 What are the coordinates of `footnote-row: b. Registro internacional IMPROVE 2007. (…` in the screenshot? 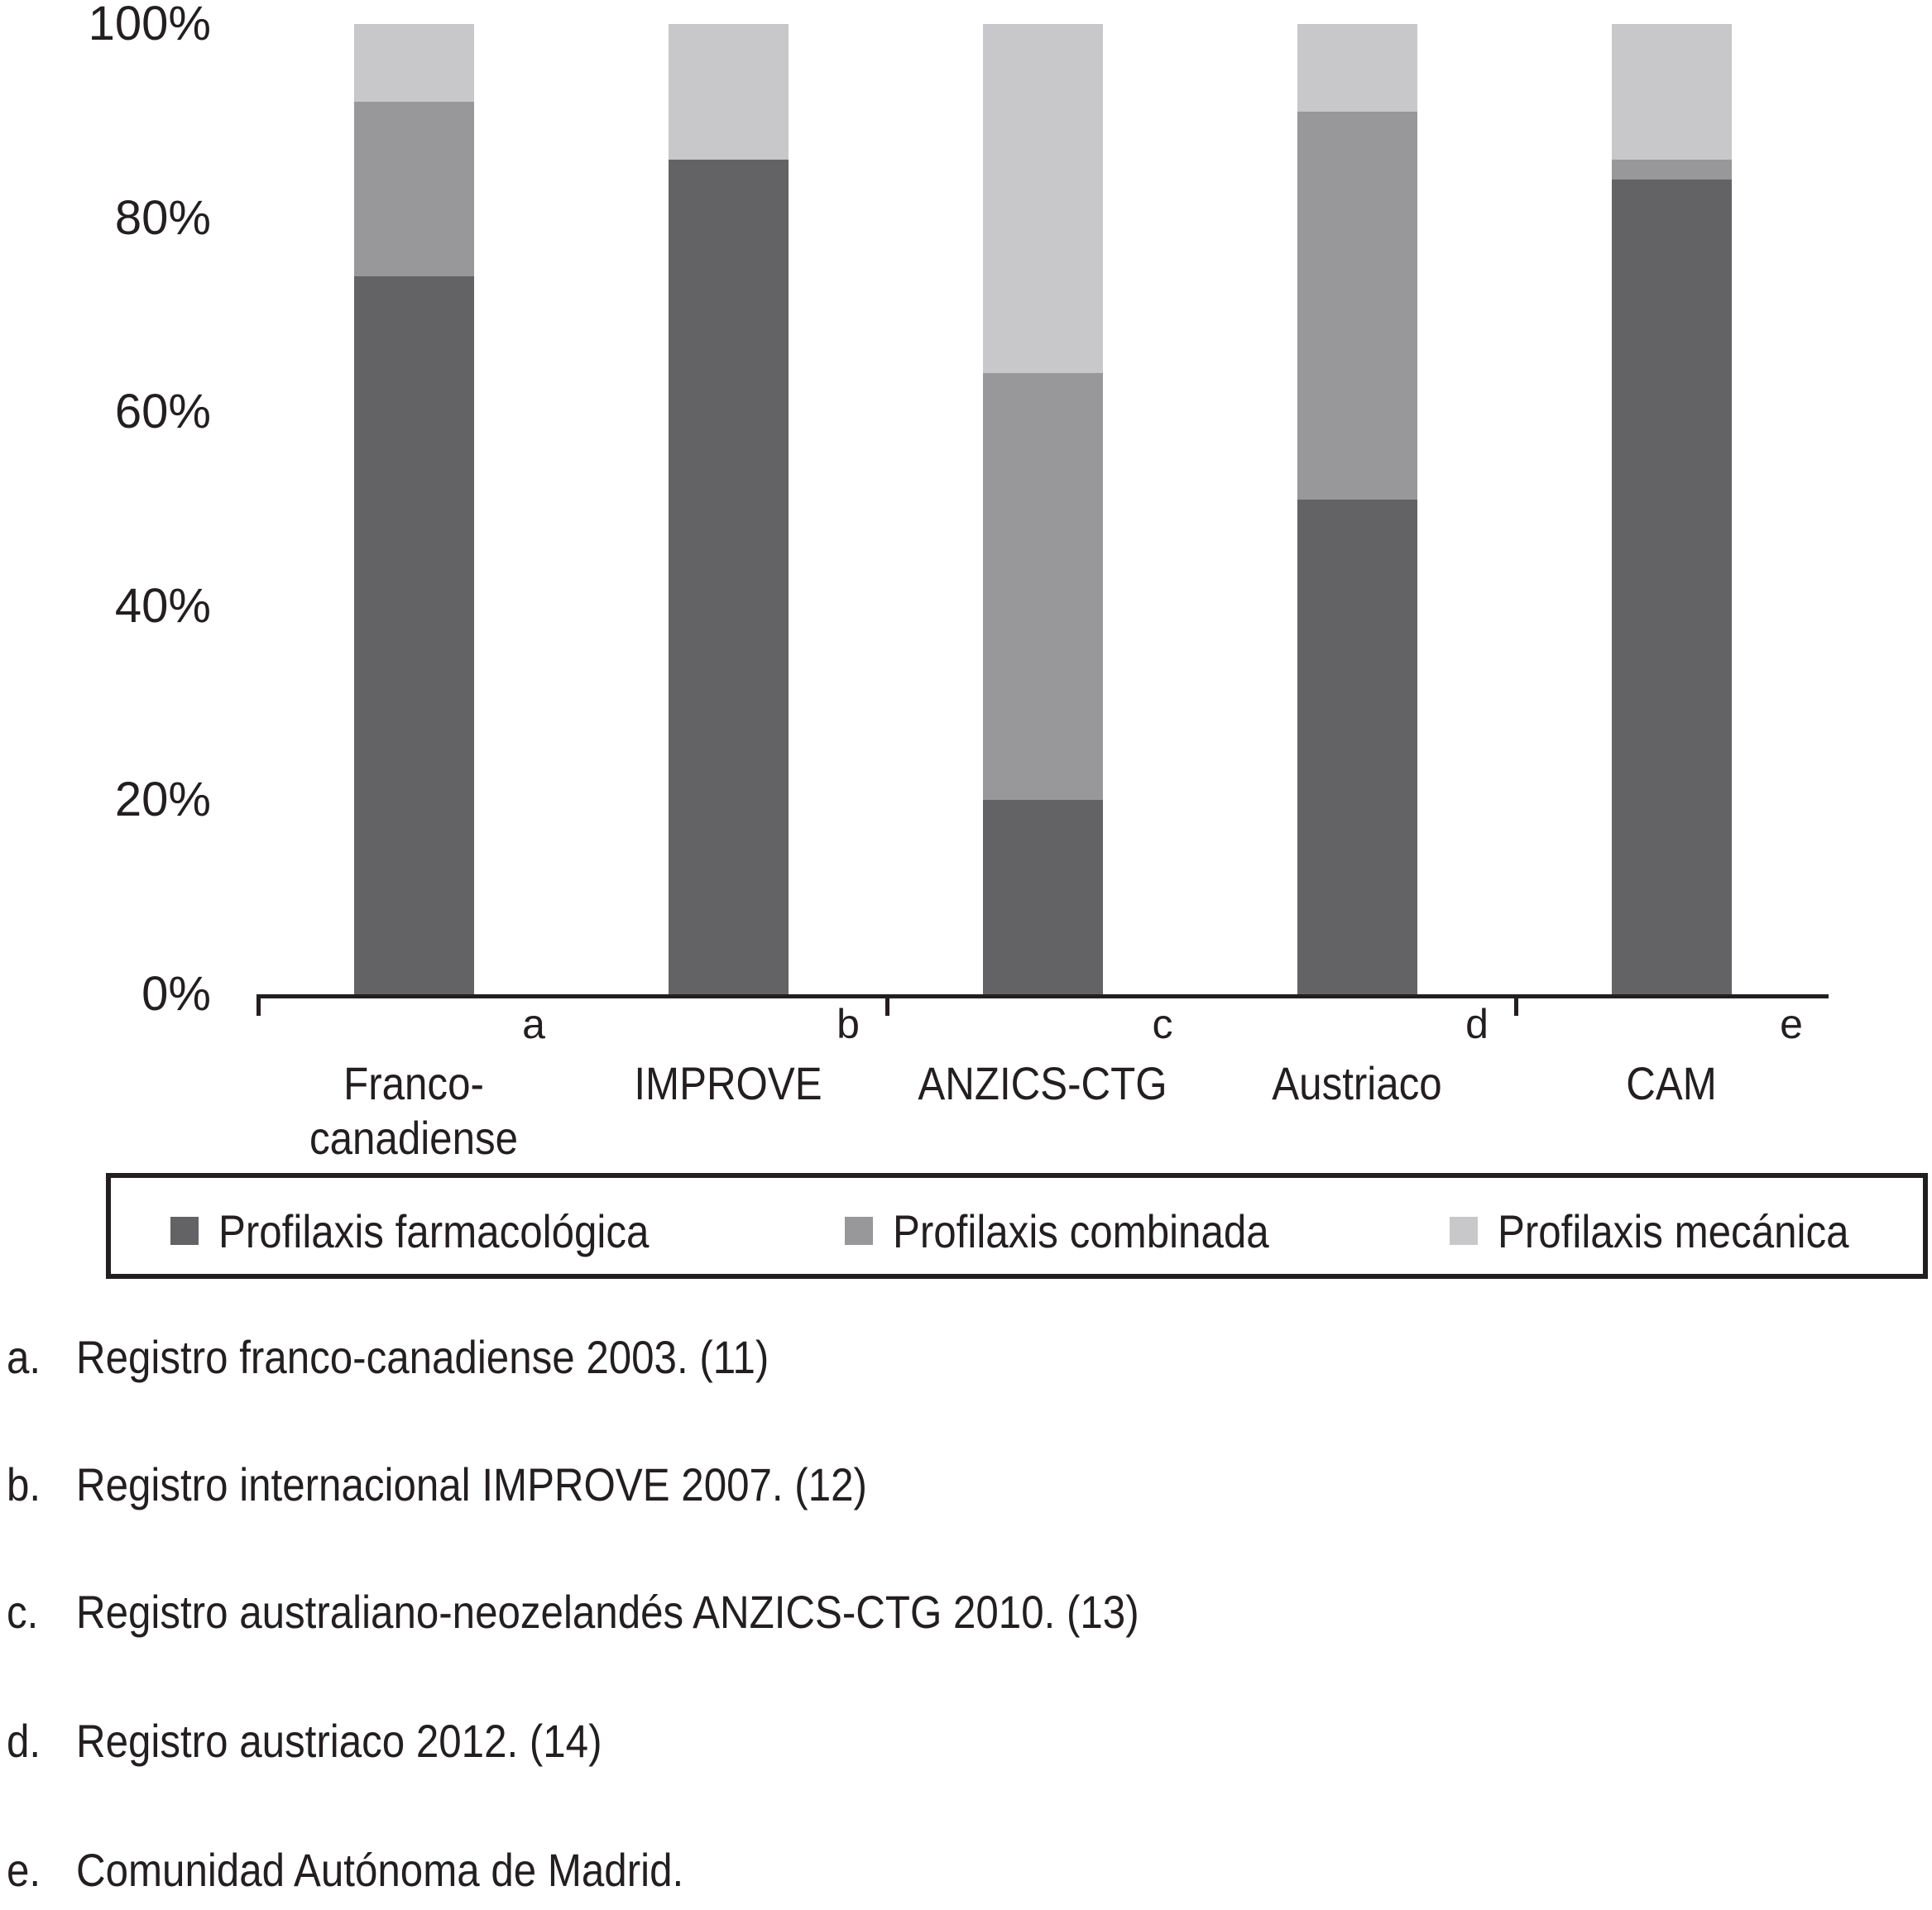 It's located at (966, 1485).